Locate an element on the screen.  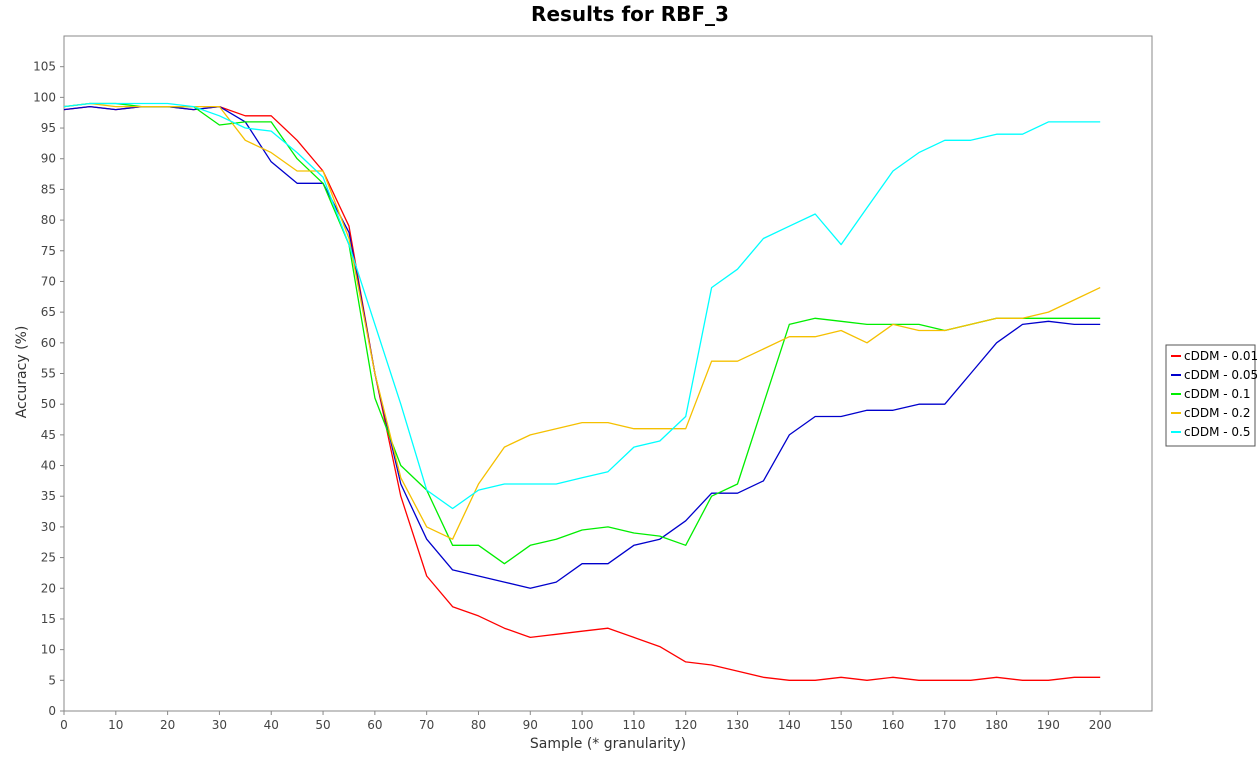
legend-item-label: cDDM - 0.5 is located at coordinates (1217, 432).